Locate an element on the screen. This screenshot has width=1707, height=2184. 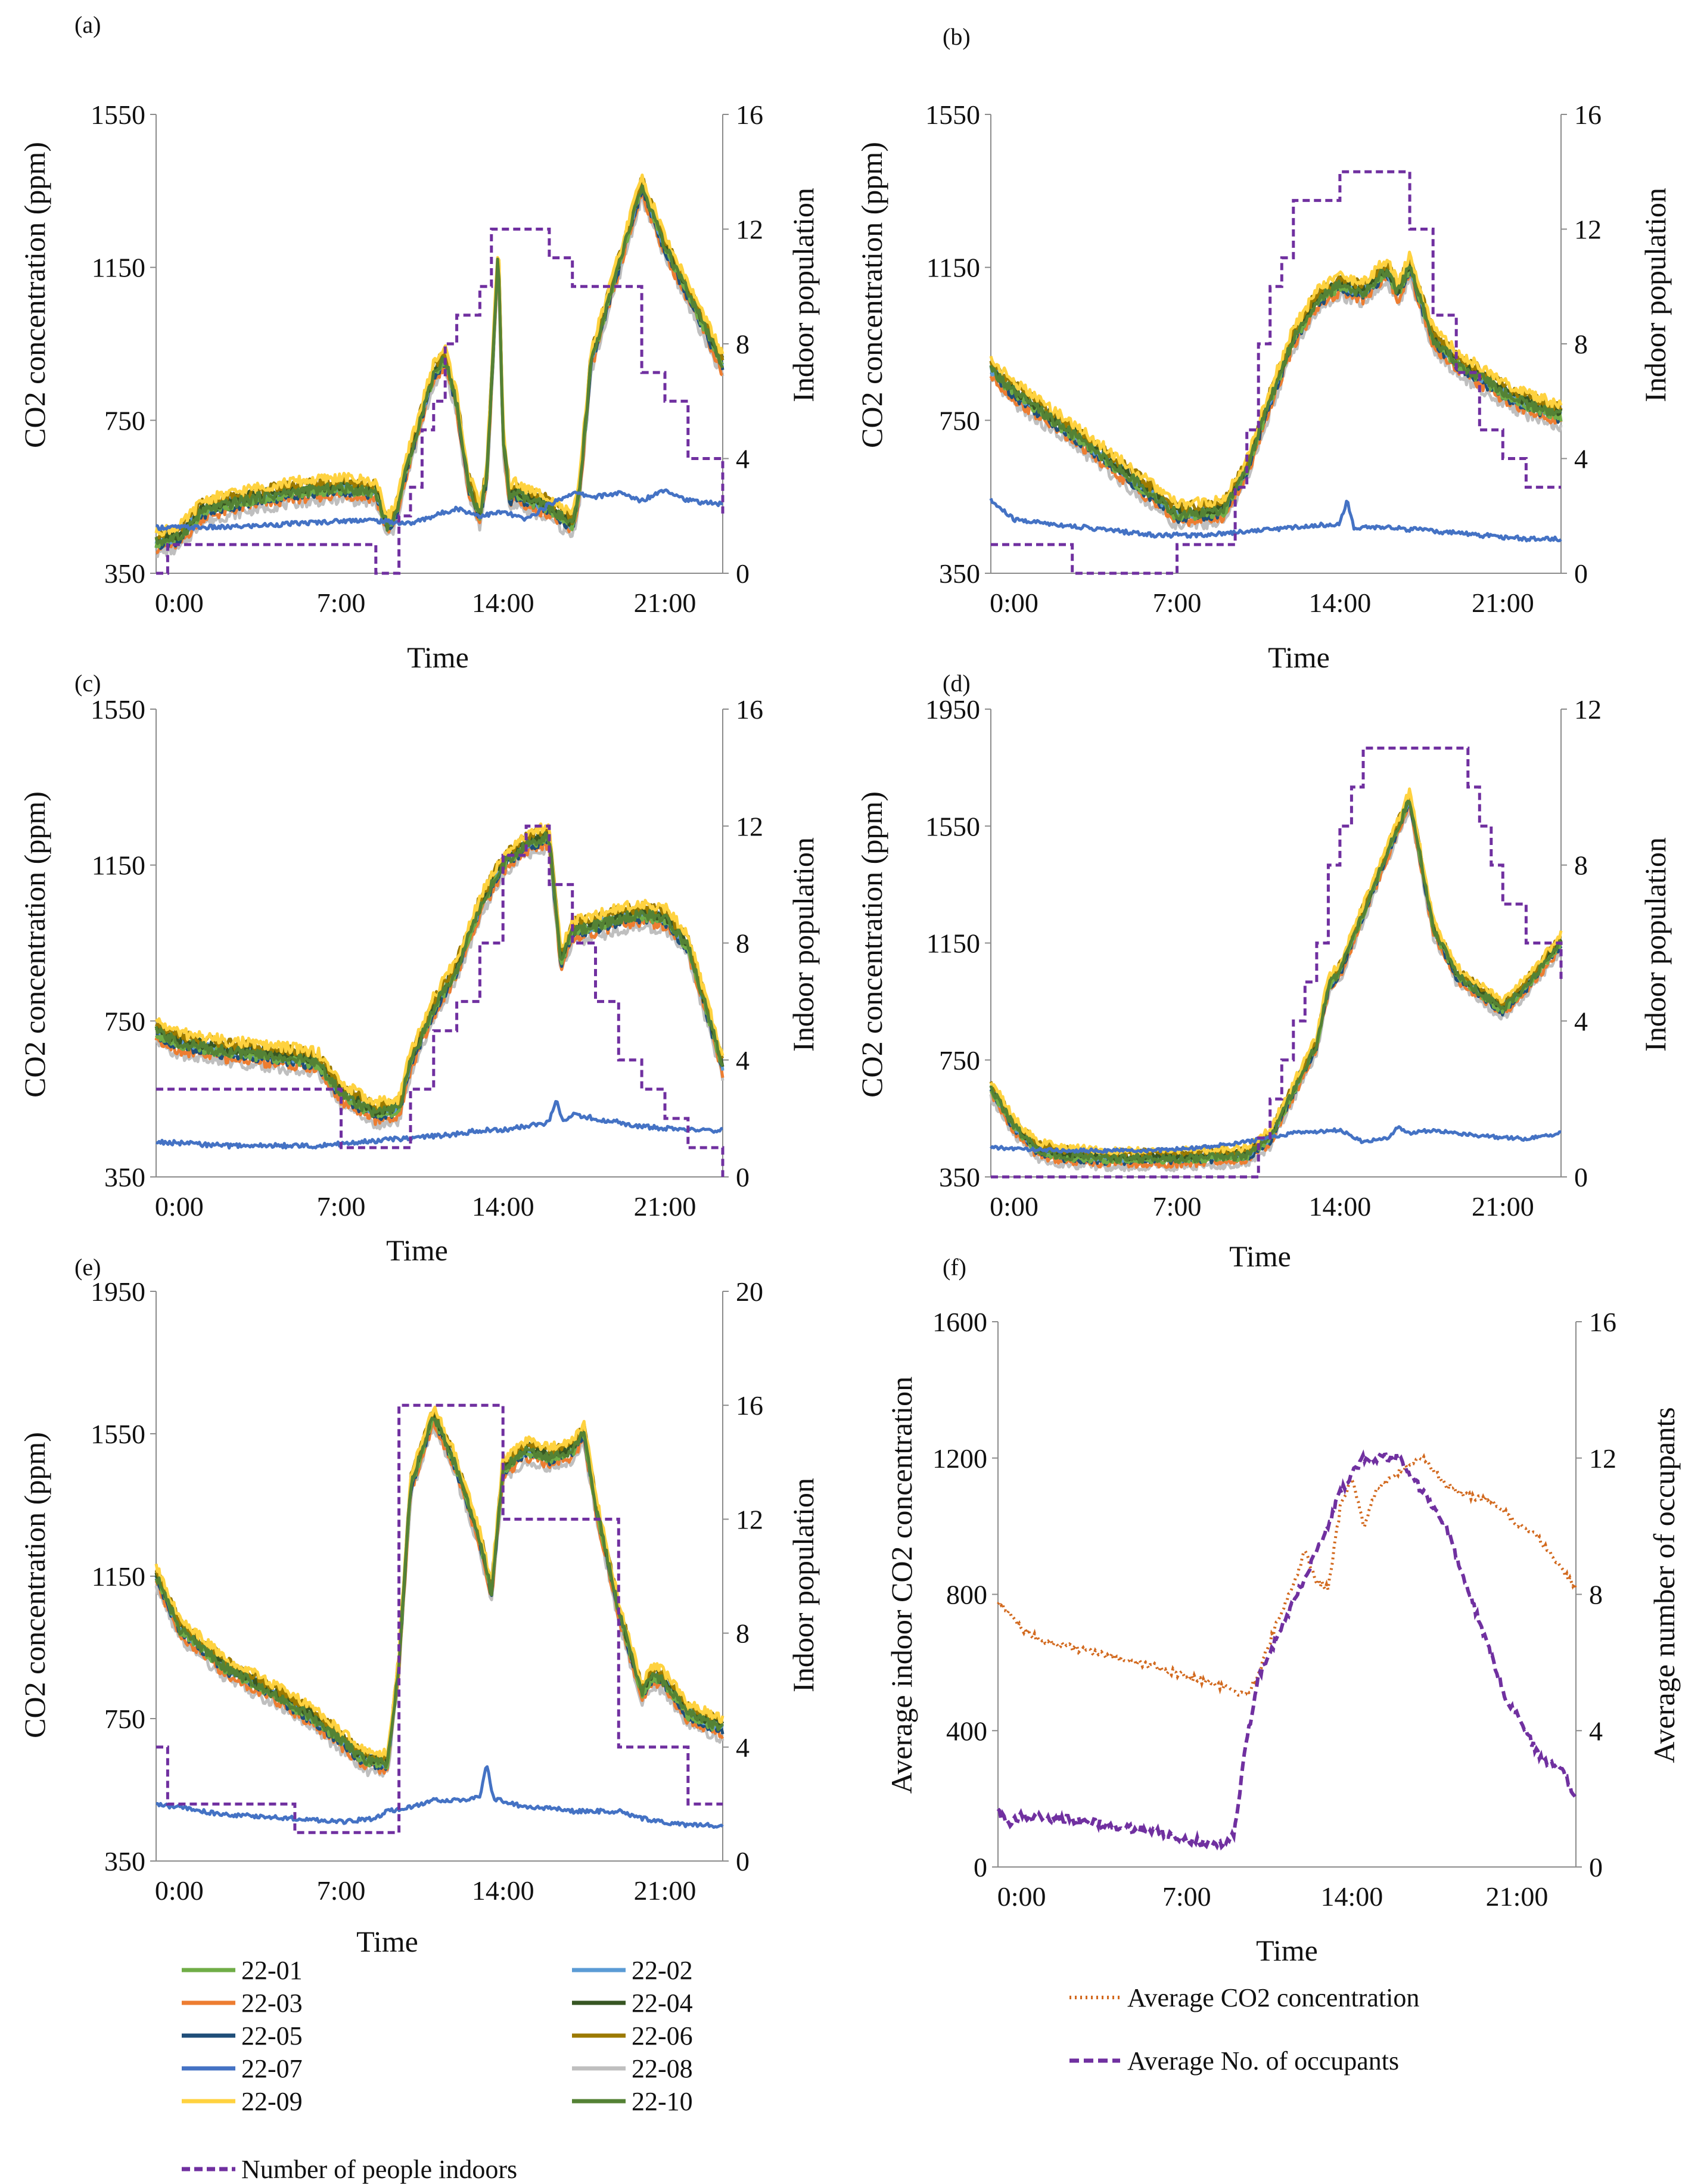
legend-avg-occupants-label: Average No. of occupants is located at coordinates (1263, 2061).